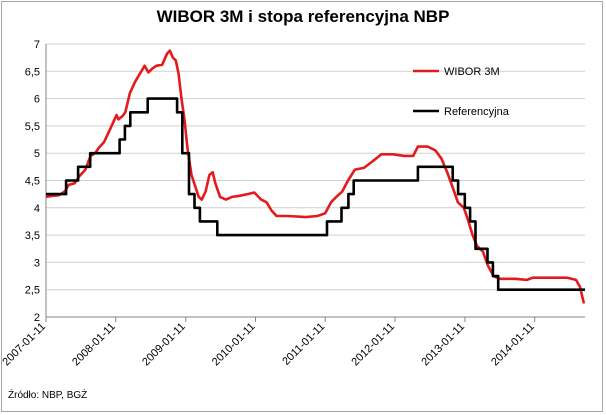  What do you see at coordinates (303, 344) in the screenshot?
I see `x-tick-label: 2011-01-11` at bounding box center [303, 344].